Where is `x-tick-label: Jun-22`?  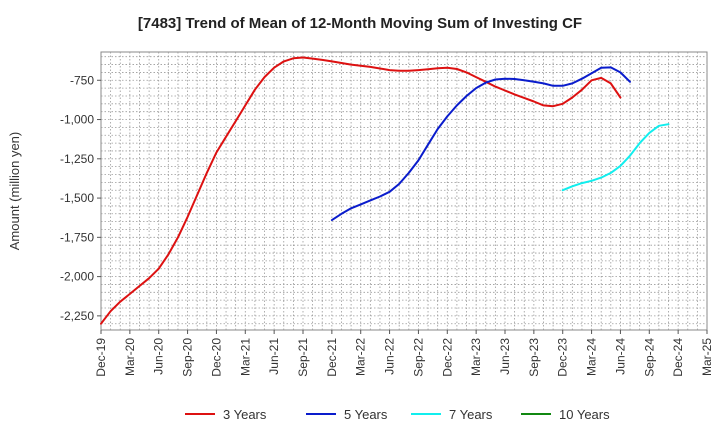
x-tick-label: Jun-22 is located at coordinates (390, 356).